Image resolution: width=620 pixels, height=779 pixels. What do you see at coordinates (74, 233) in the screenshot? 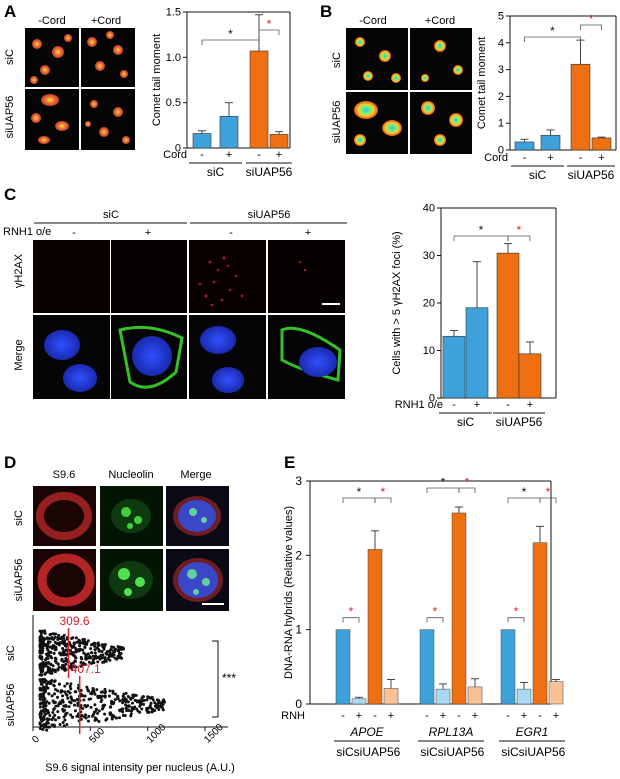
I see `rnh-mark: -` at bounding box center [74, 233].